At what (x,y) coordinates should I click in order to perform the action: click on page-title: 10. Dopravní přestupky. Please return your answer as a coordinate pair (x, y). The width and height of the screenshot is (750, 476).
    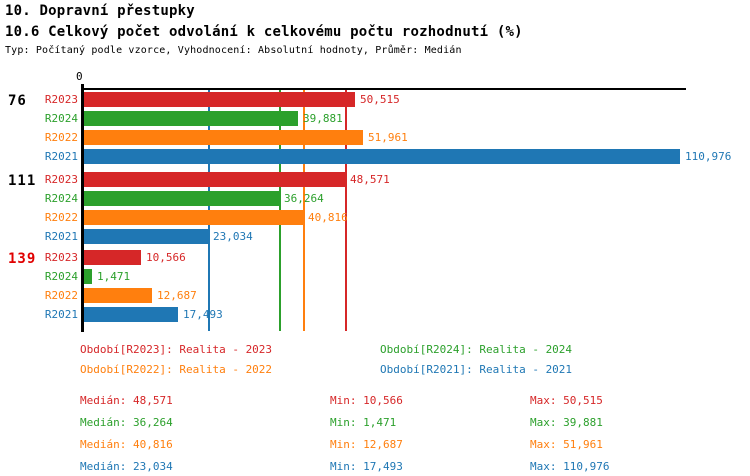
    Looking at the image, I should click on (100, 11).